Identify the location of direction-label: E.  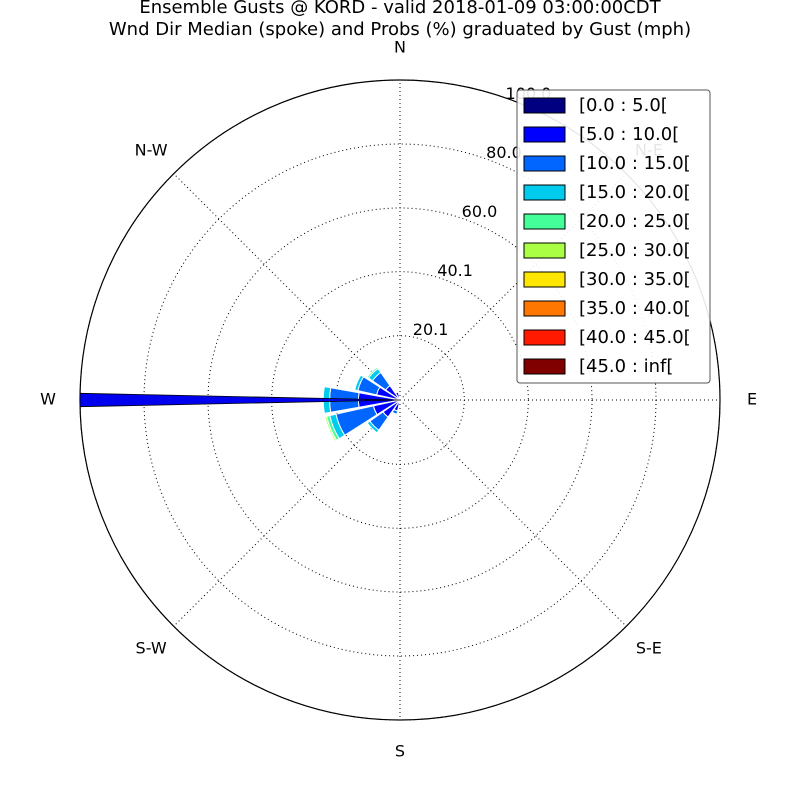
(752, 399).